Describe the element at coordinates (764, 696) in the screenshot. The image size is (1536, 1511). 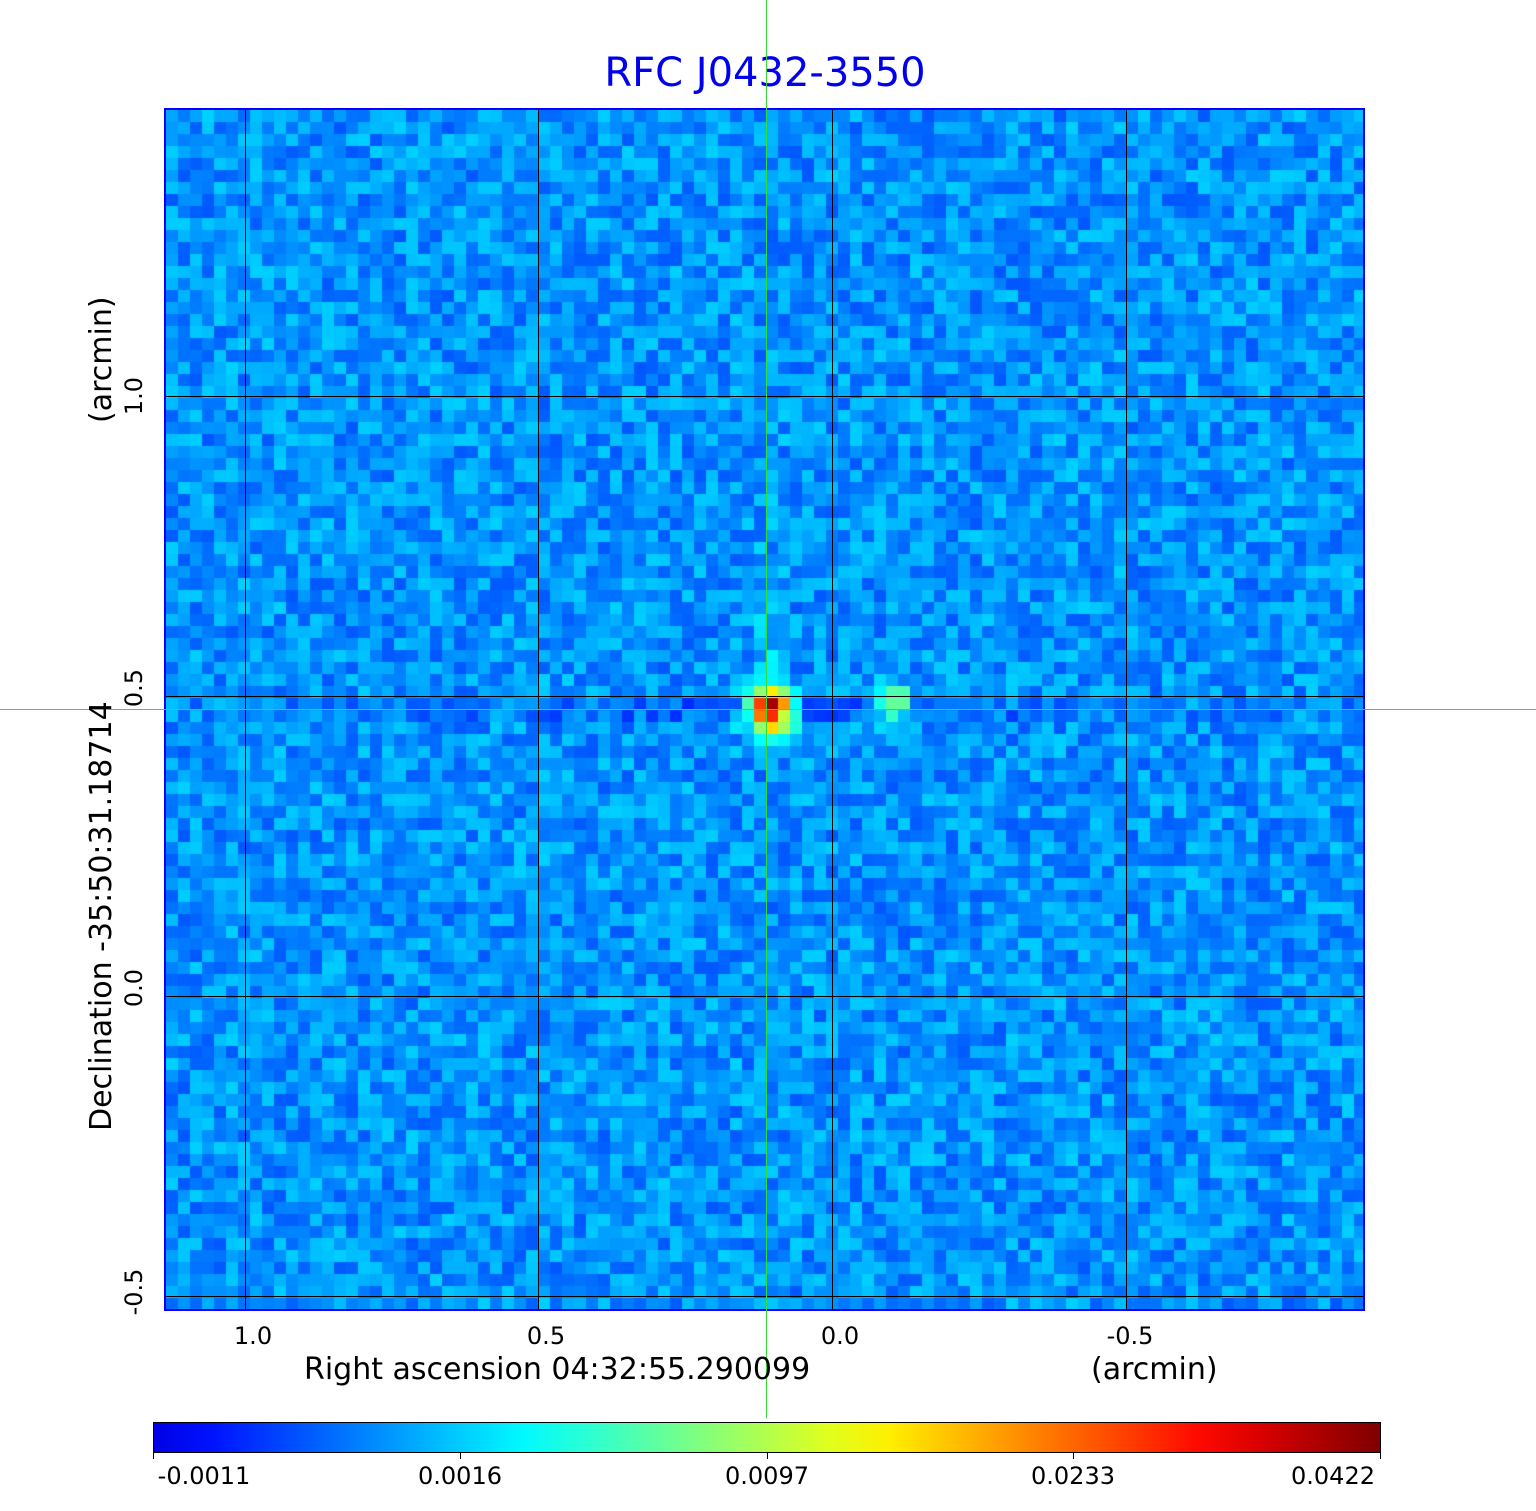
I see `grid-line-y-0.5` at that location.